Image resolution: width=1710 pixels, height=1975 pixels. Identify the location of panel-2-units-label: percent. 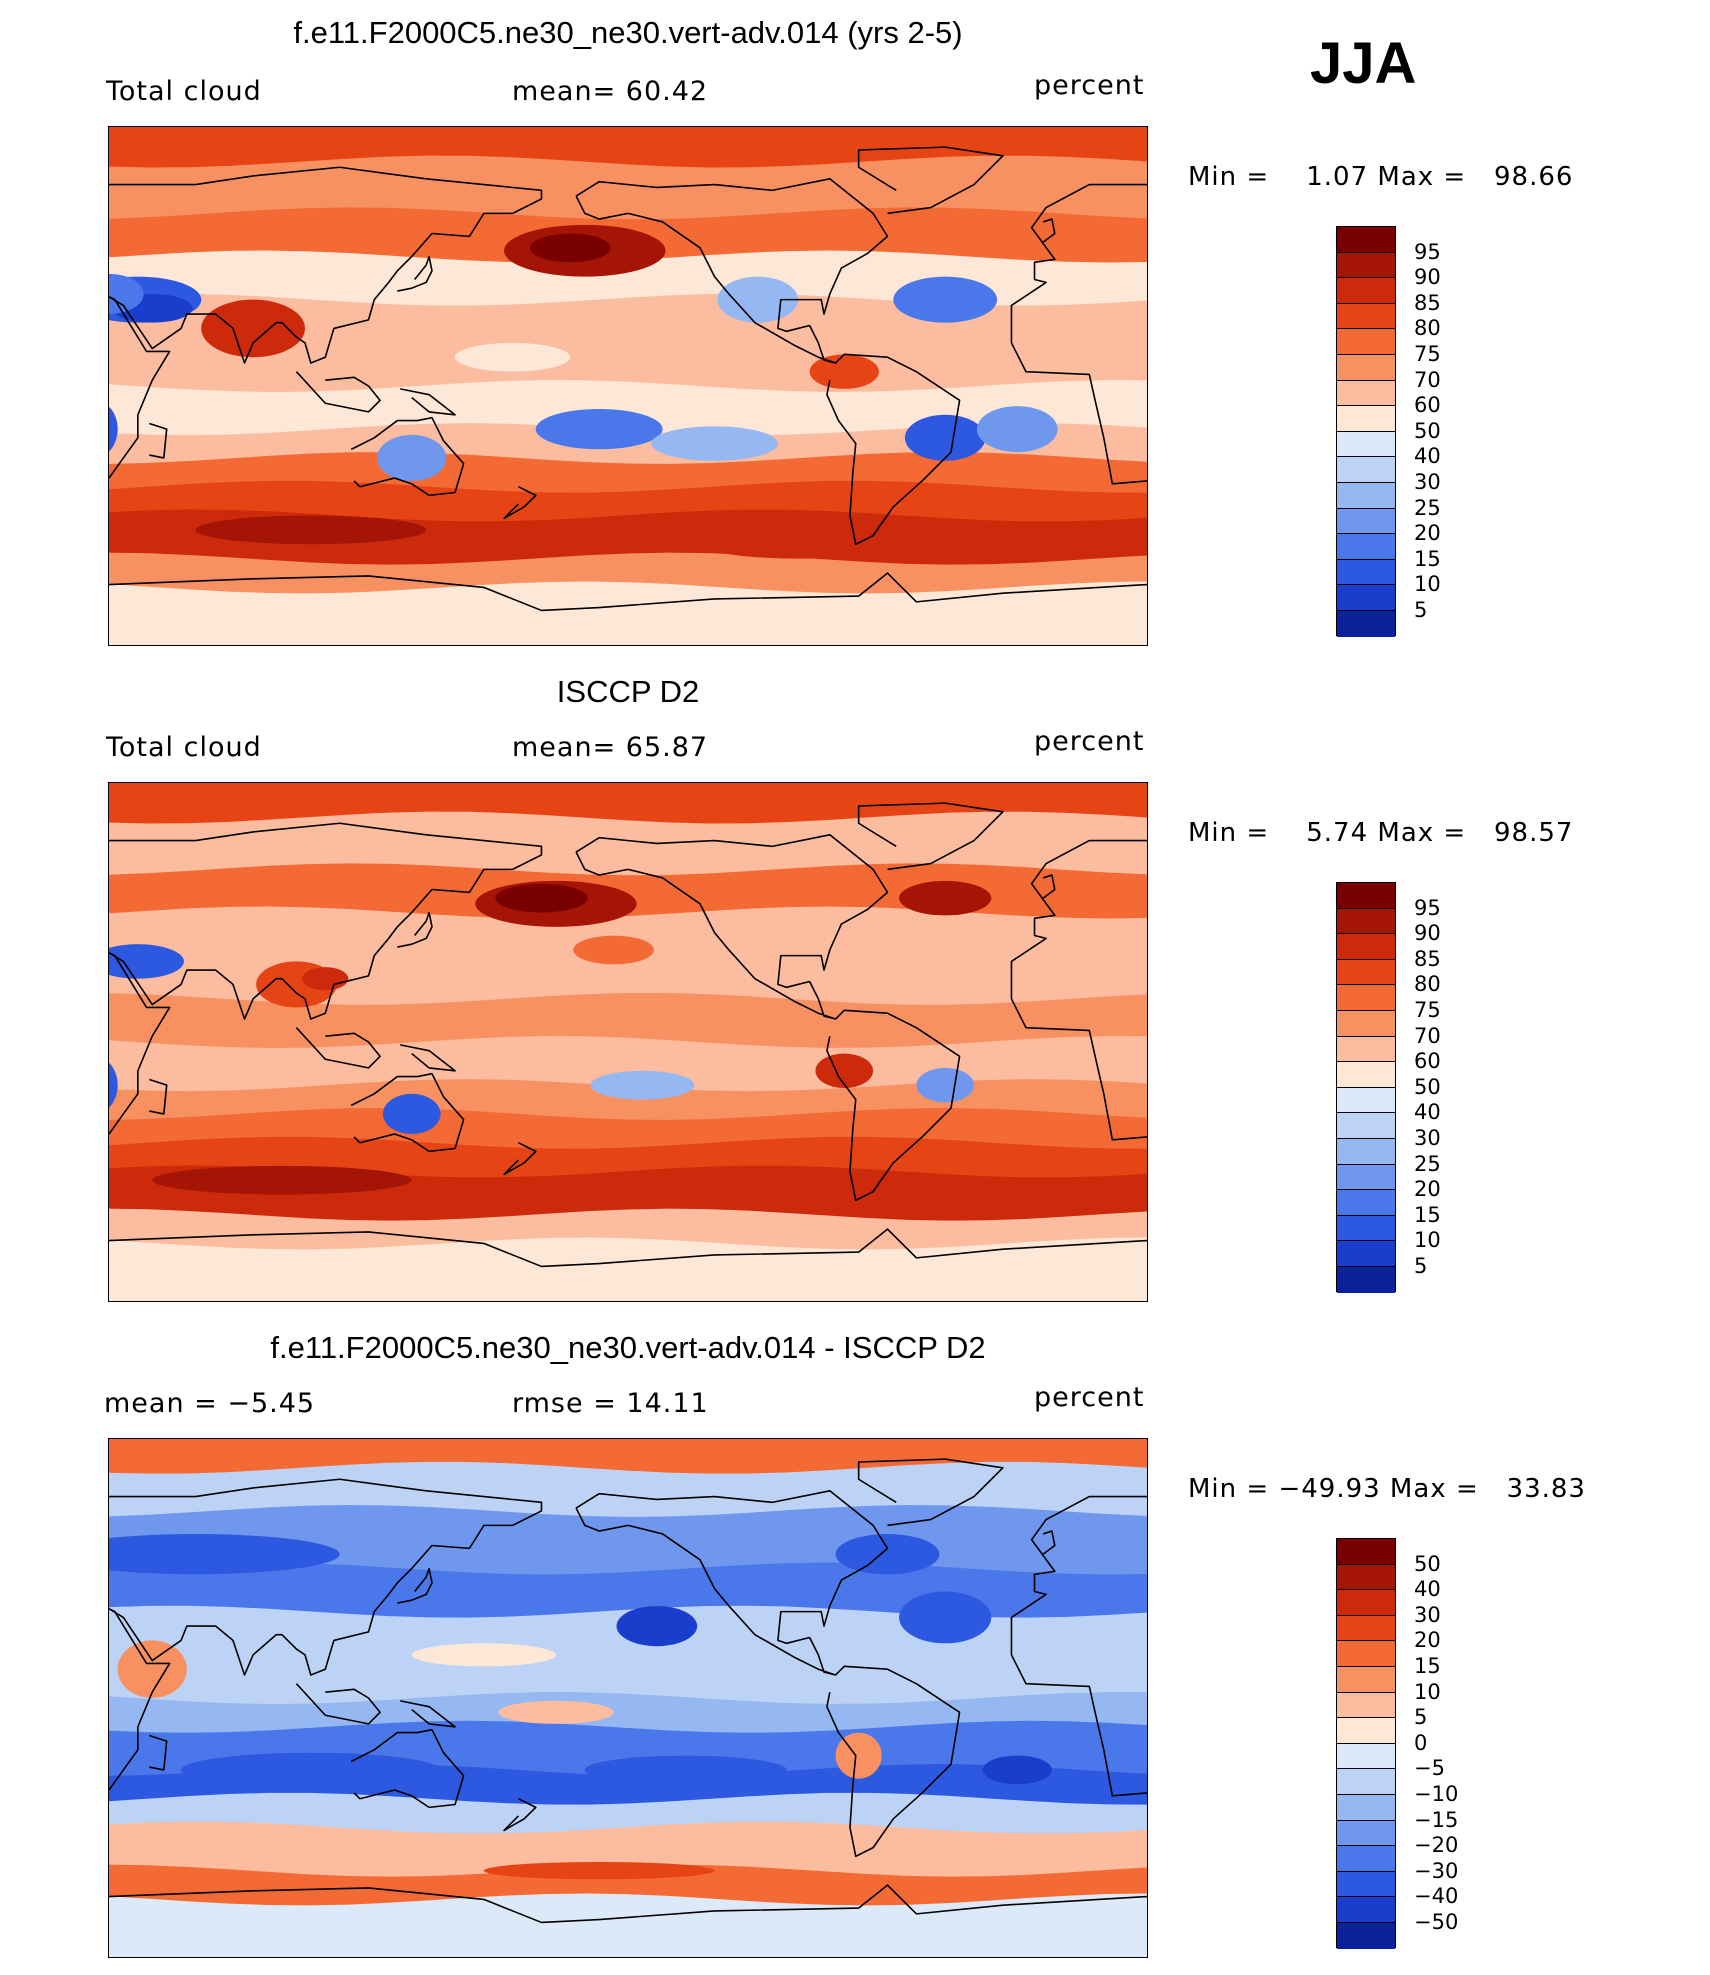
(1089, 741).